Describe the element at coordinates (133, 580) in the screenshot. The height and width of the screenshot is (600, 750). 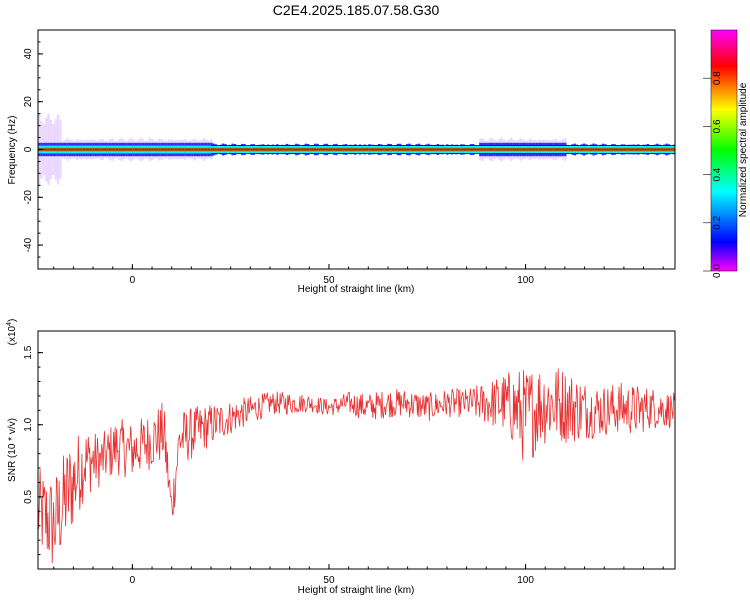
I see `snr-xtick-label: 0` at that location.